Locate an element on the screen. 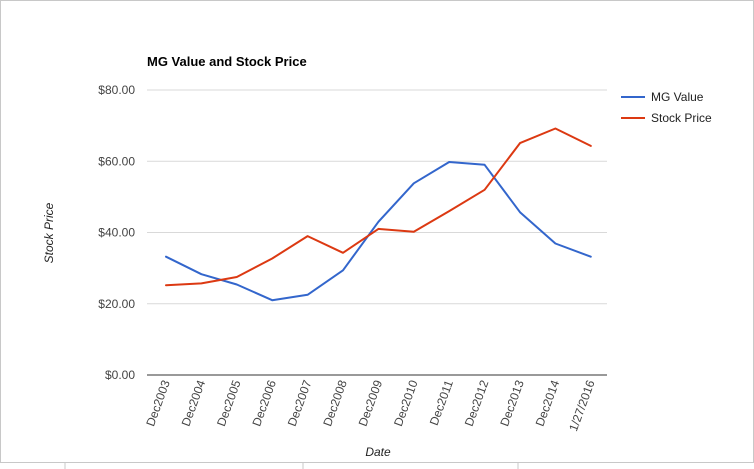 Image resolution: width=754 pixels, height=469 pixels. y-axis-title: Stock Price is located at coordinates (49, 232).